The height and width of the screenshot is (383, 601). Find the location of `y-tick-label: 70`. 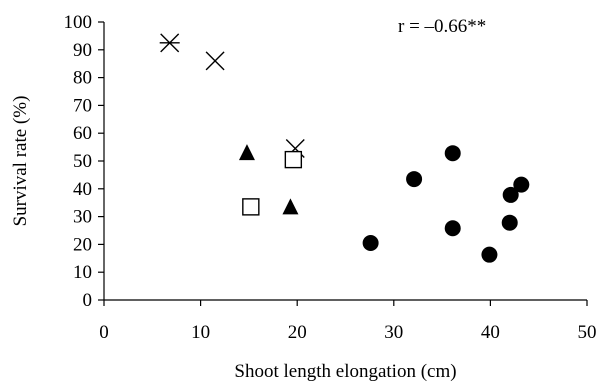

y-tick-label: 70 is located at coordinates (82, 105).